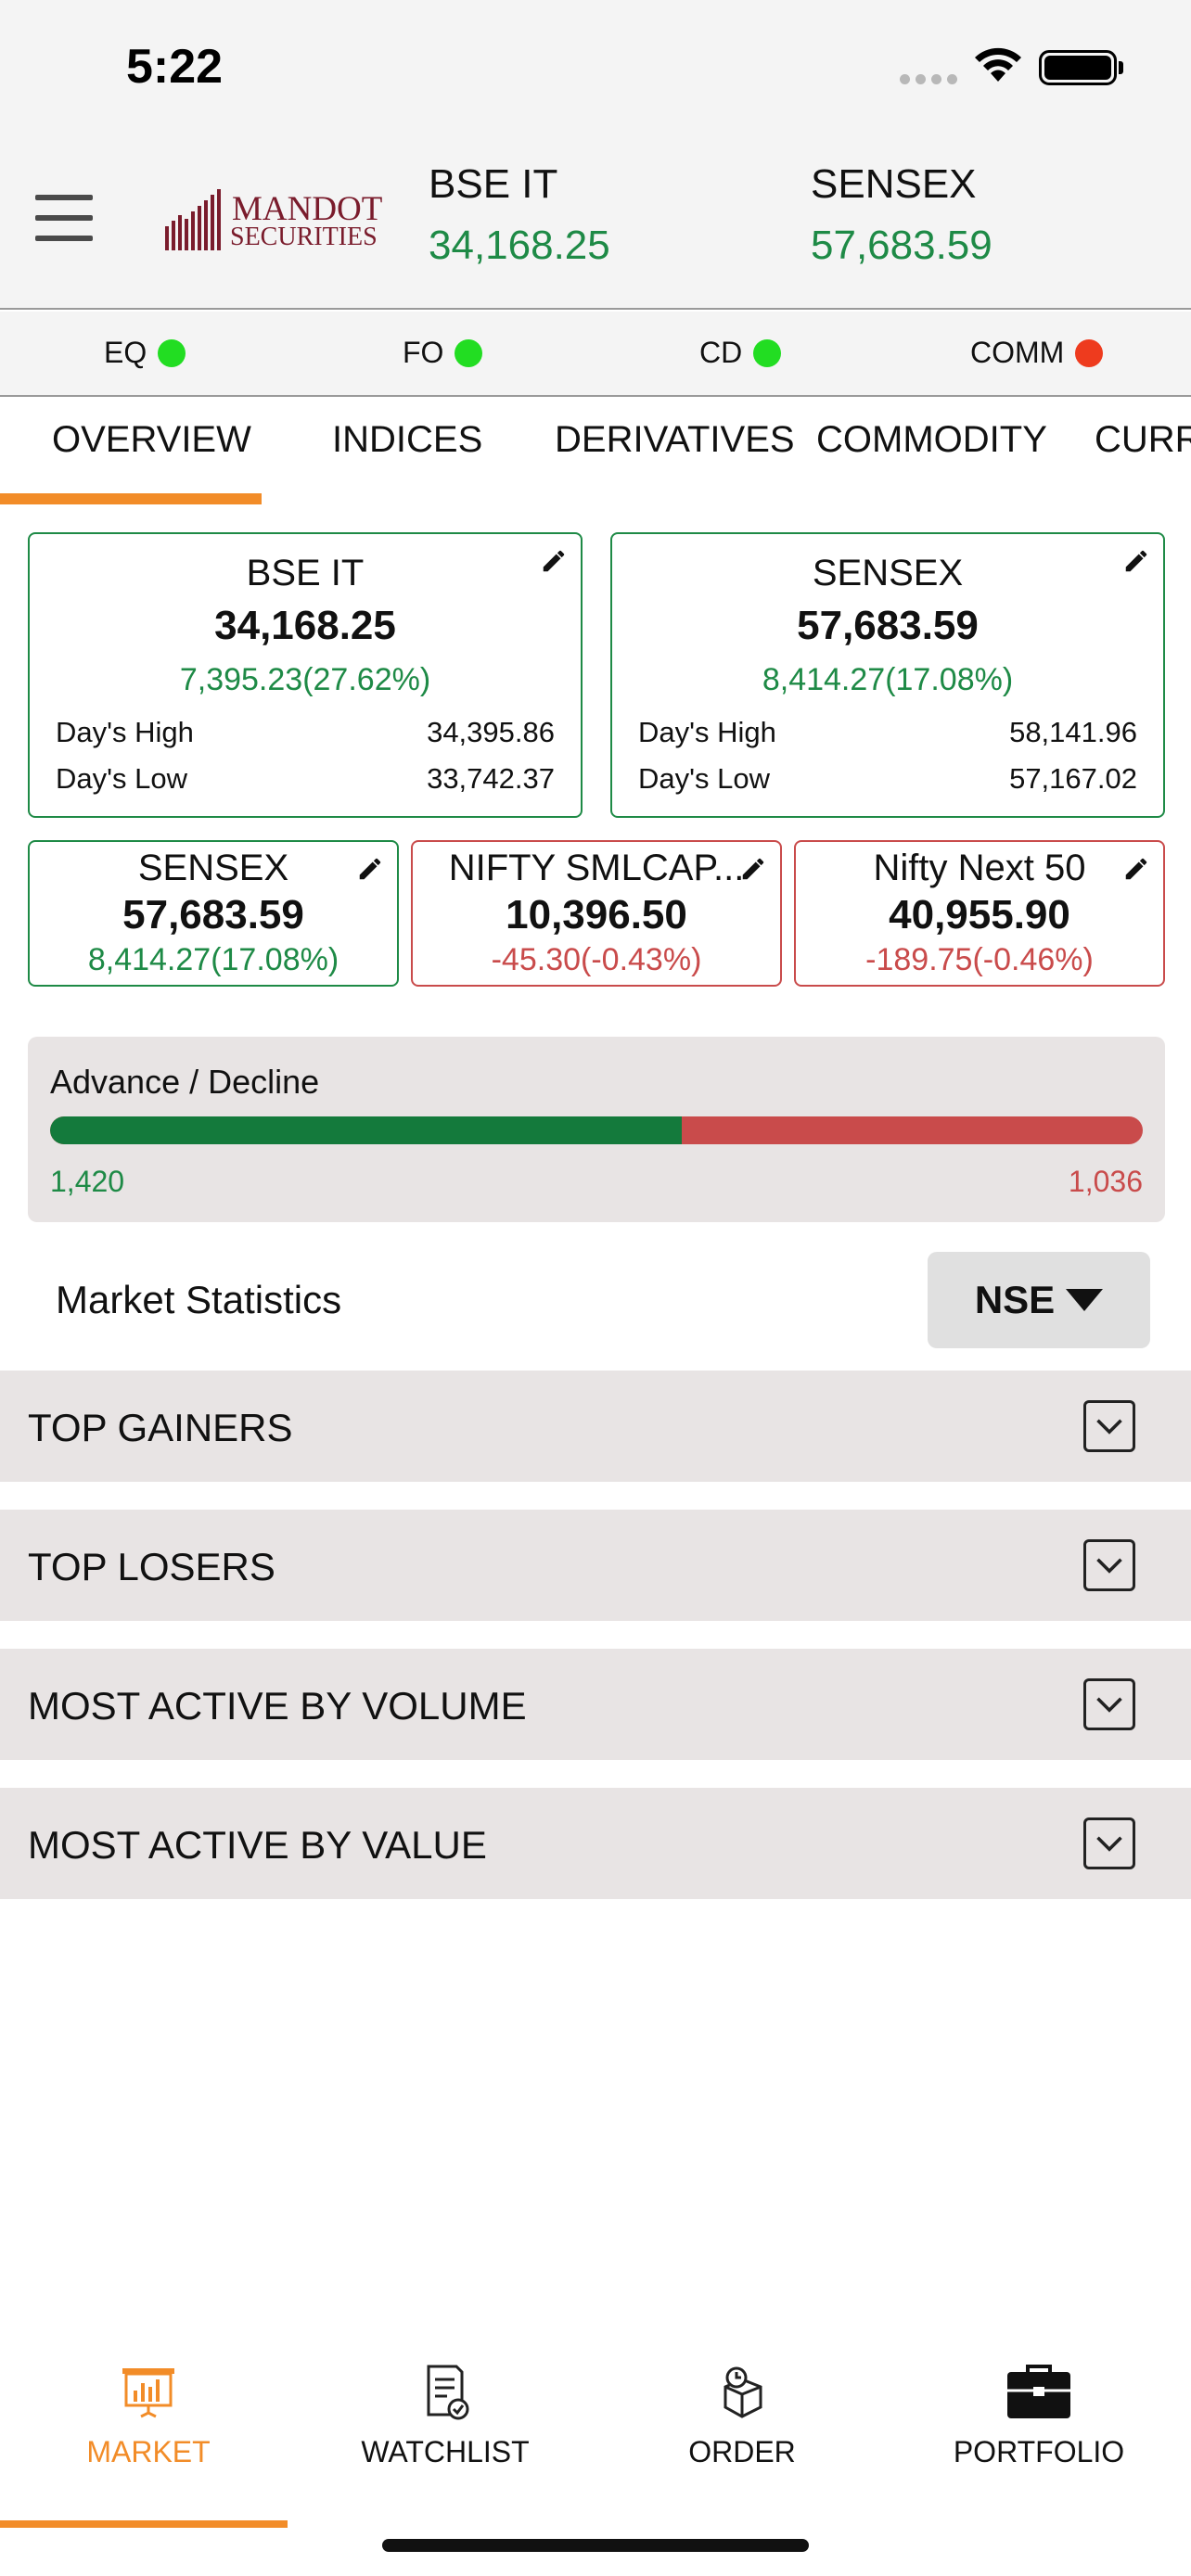  Describe the element at coordinates (407, 440) in the screenshot. I see `tab-indices: INDICES` at that location.